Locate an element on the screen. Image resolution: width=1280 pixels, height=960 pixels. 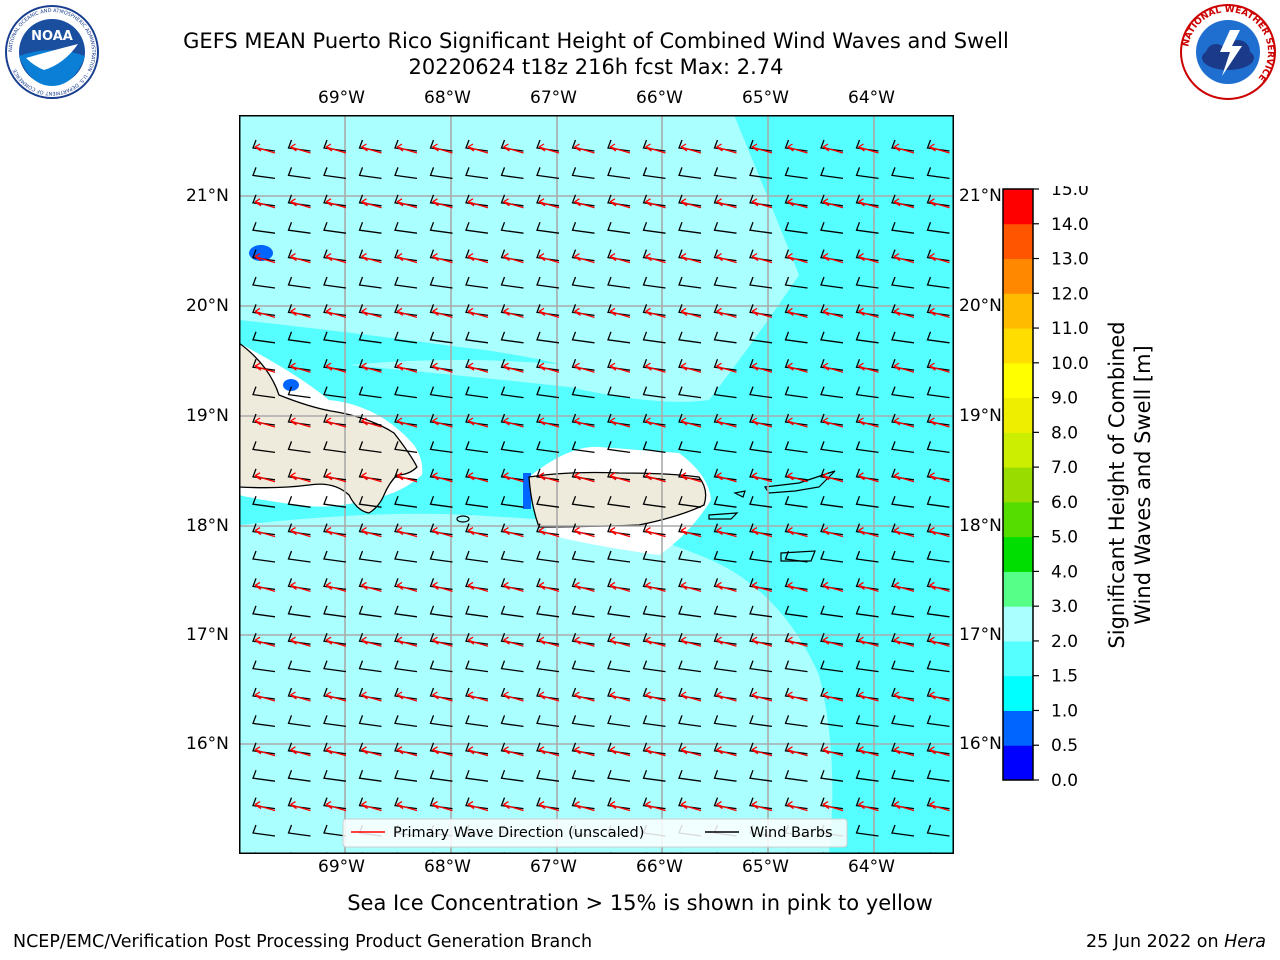
colorbar-tick-label: 12.0 is located at coordinates (1070, 294).